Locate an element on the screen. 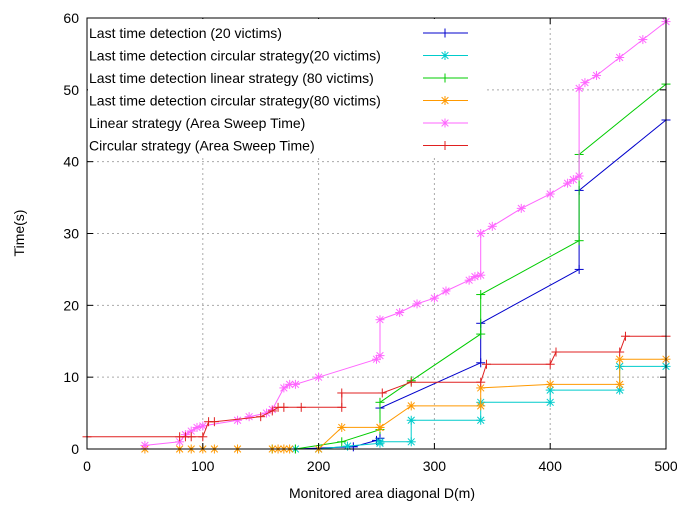 This screenshot has width=677, height=508. legend-label: Circular strategy (Area Sweep Time) is located at coordinates (202, 146).